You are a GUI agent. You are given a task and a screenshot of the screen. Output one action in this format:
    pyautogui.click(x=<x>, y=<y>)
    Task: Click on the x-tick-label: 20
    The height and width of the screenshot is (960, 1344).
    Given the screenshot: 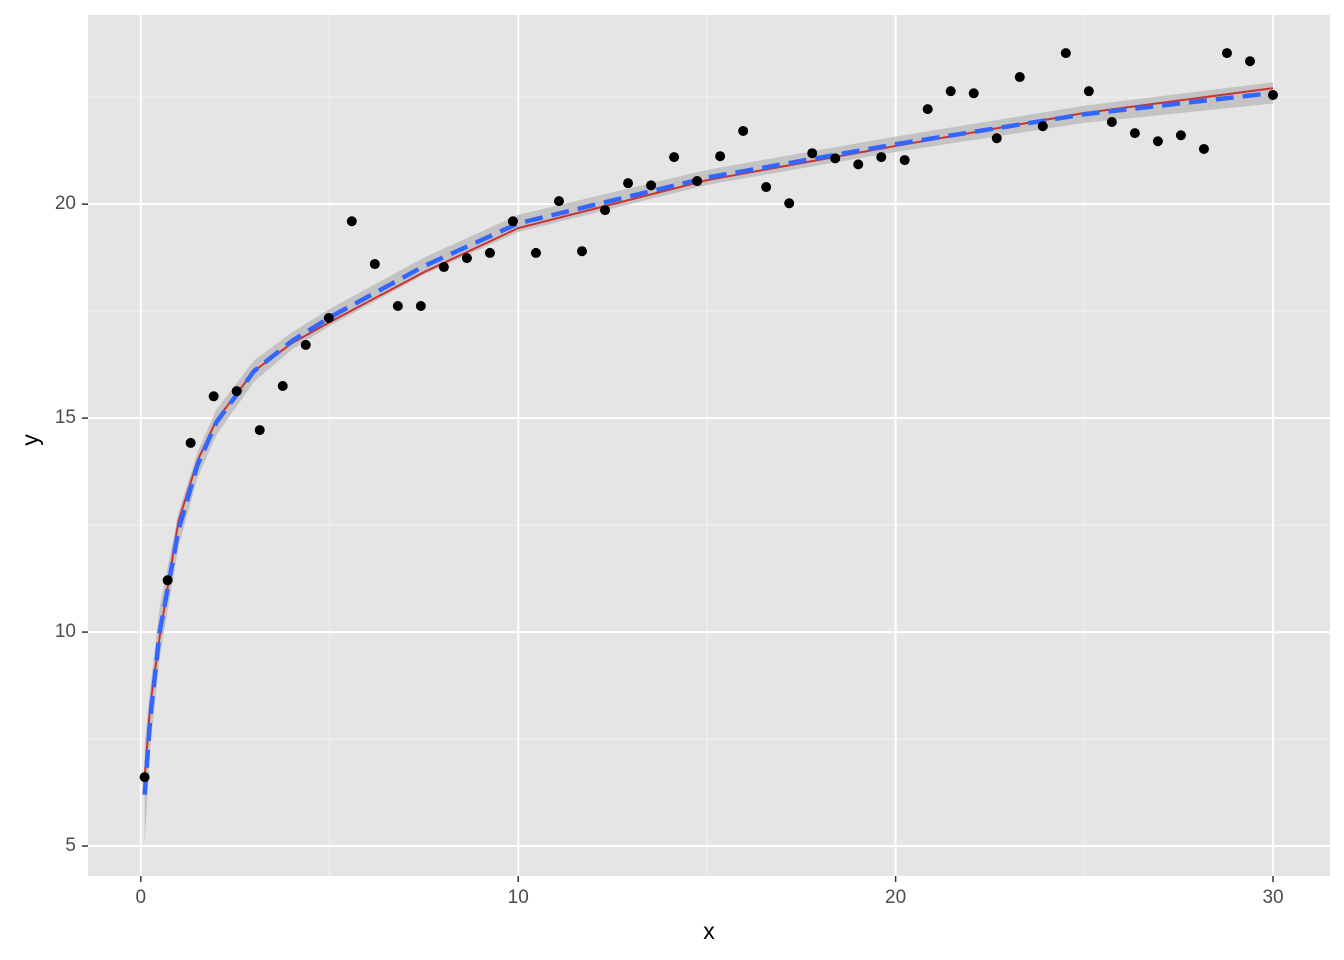 What is the action you would take?
    pyautogui.click(x=895, y=897)
    